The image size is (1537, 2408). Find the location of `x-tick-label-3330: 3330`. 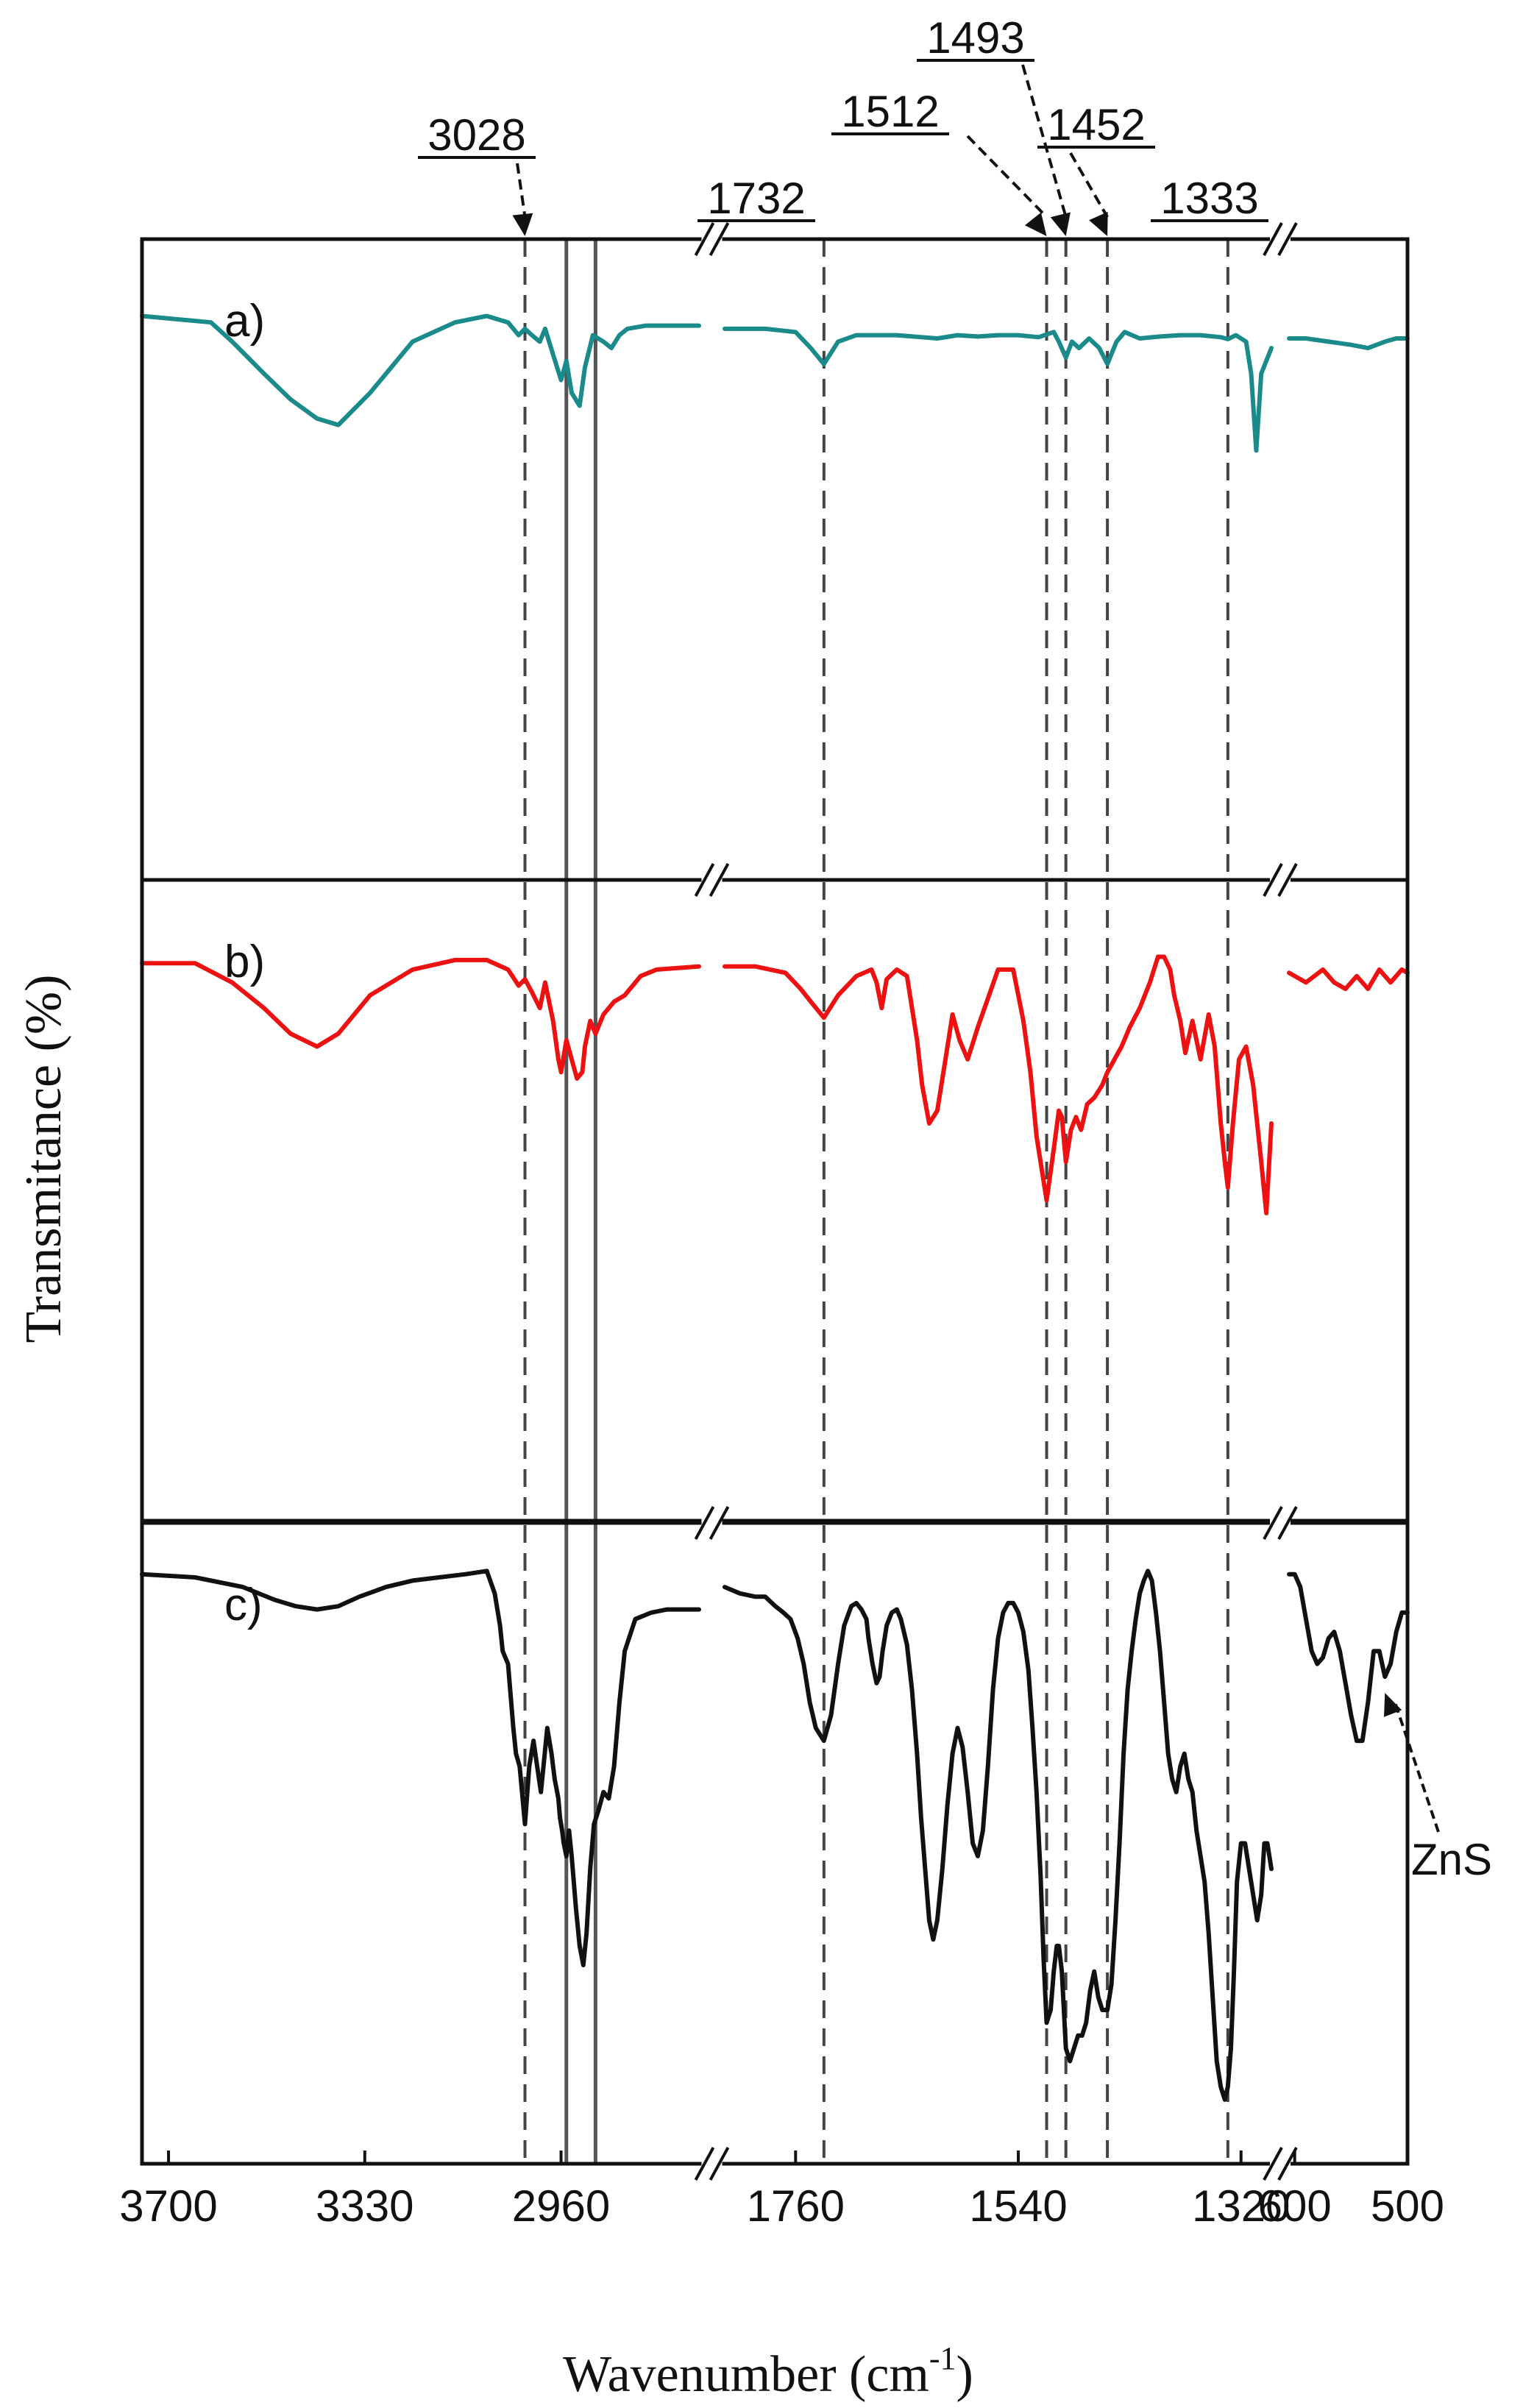

x-tick-label-3330: 3330 is located at coordinates (364, 2206).